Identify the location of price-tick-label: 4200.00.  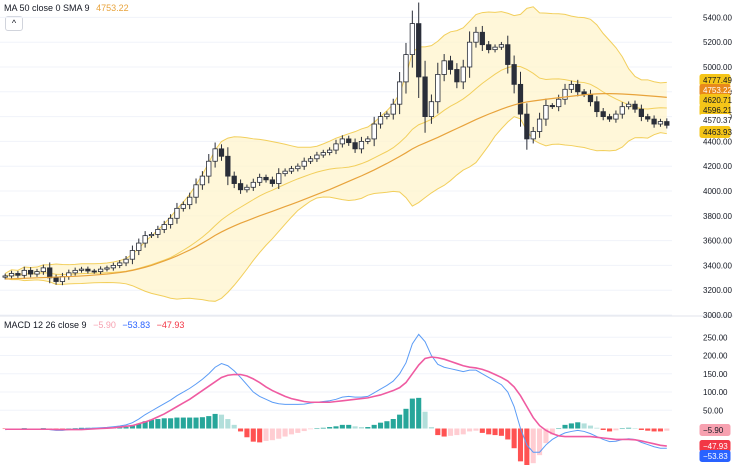
(717, 166).